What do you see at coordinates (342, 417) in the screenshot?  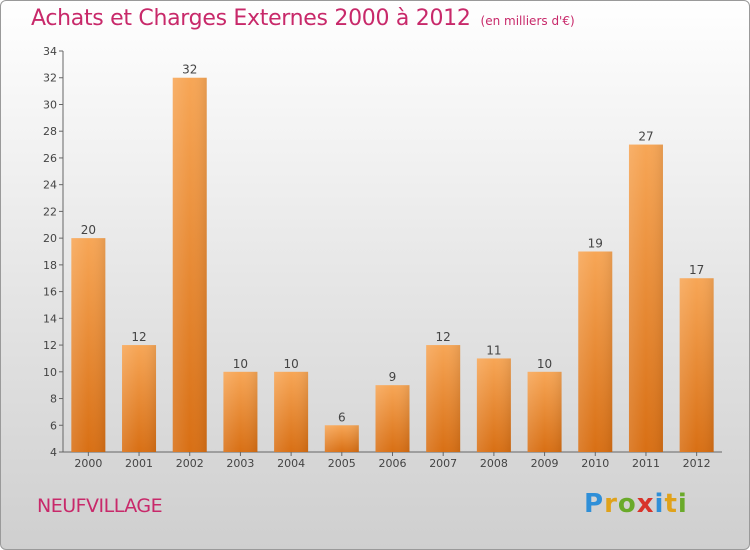 I see `data-label: 6` at bounding box center [342, 417].